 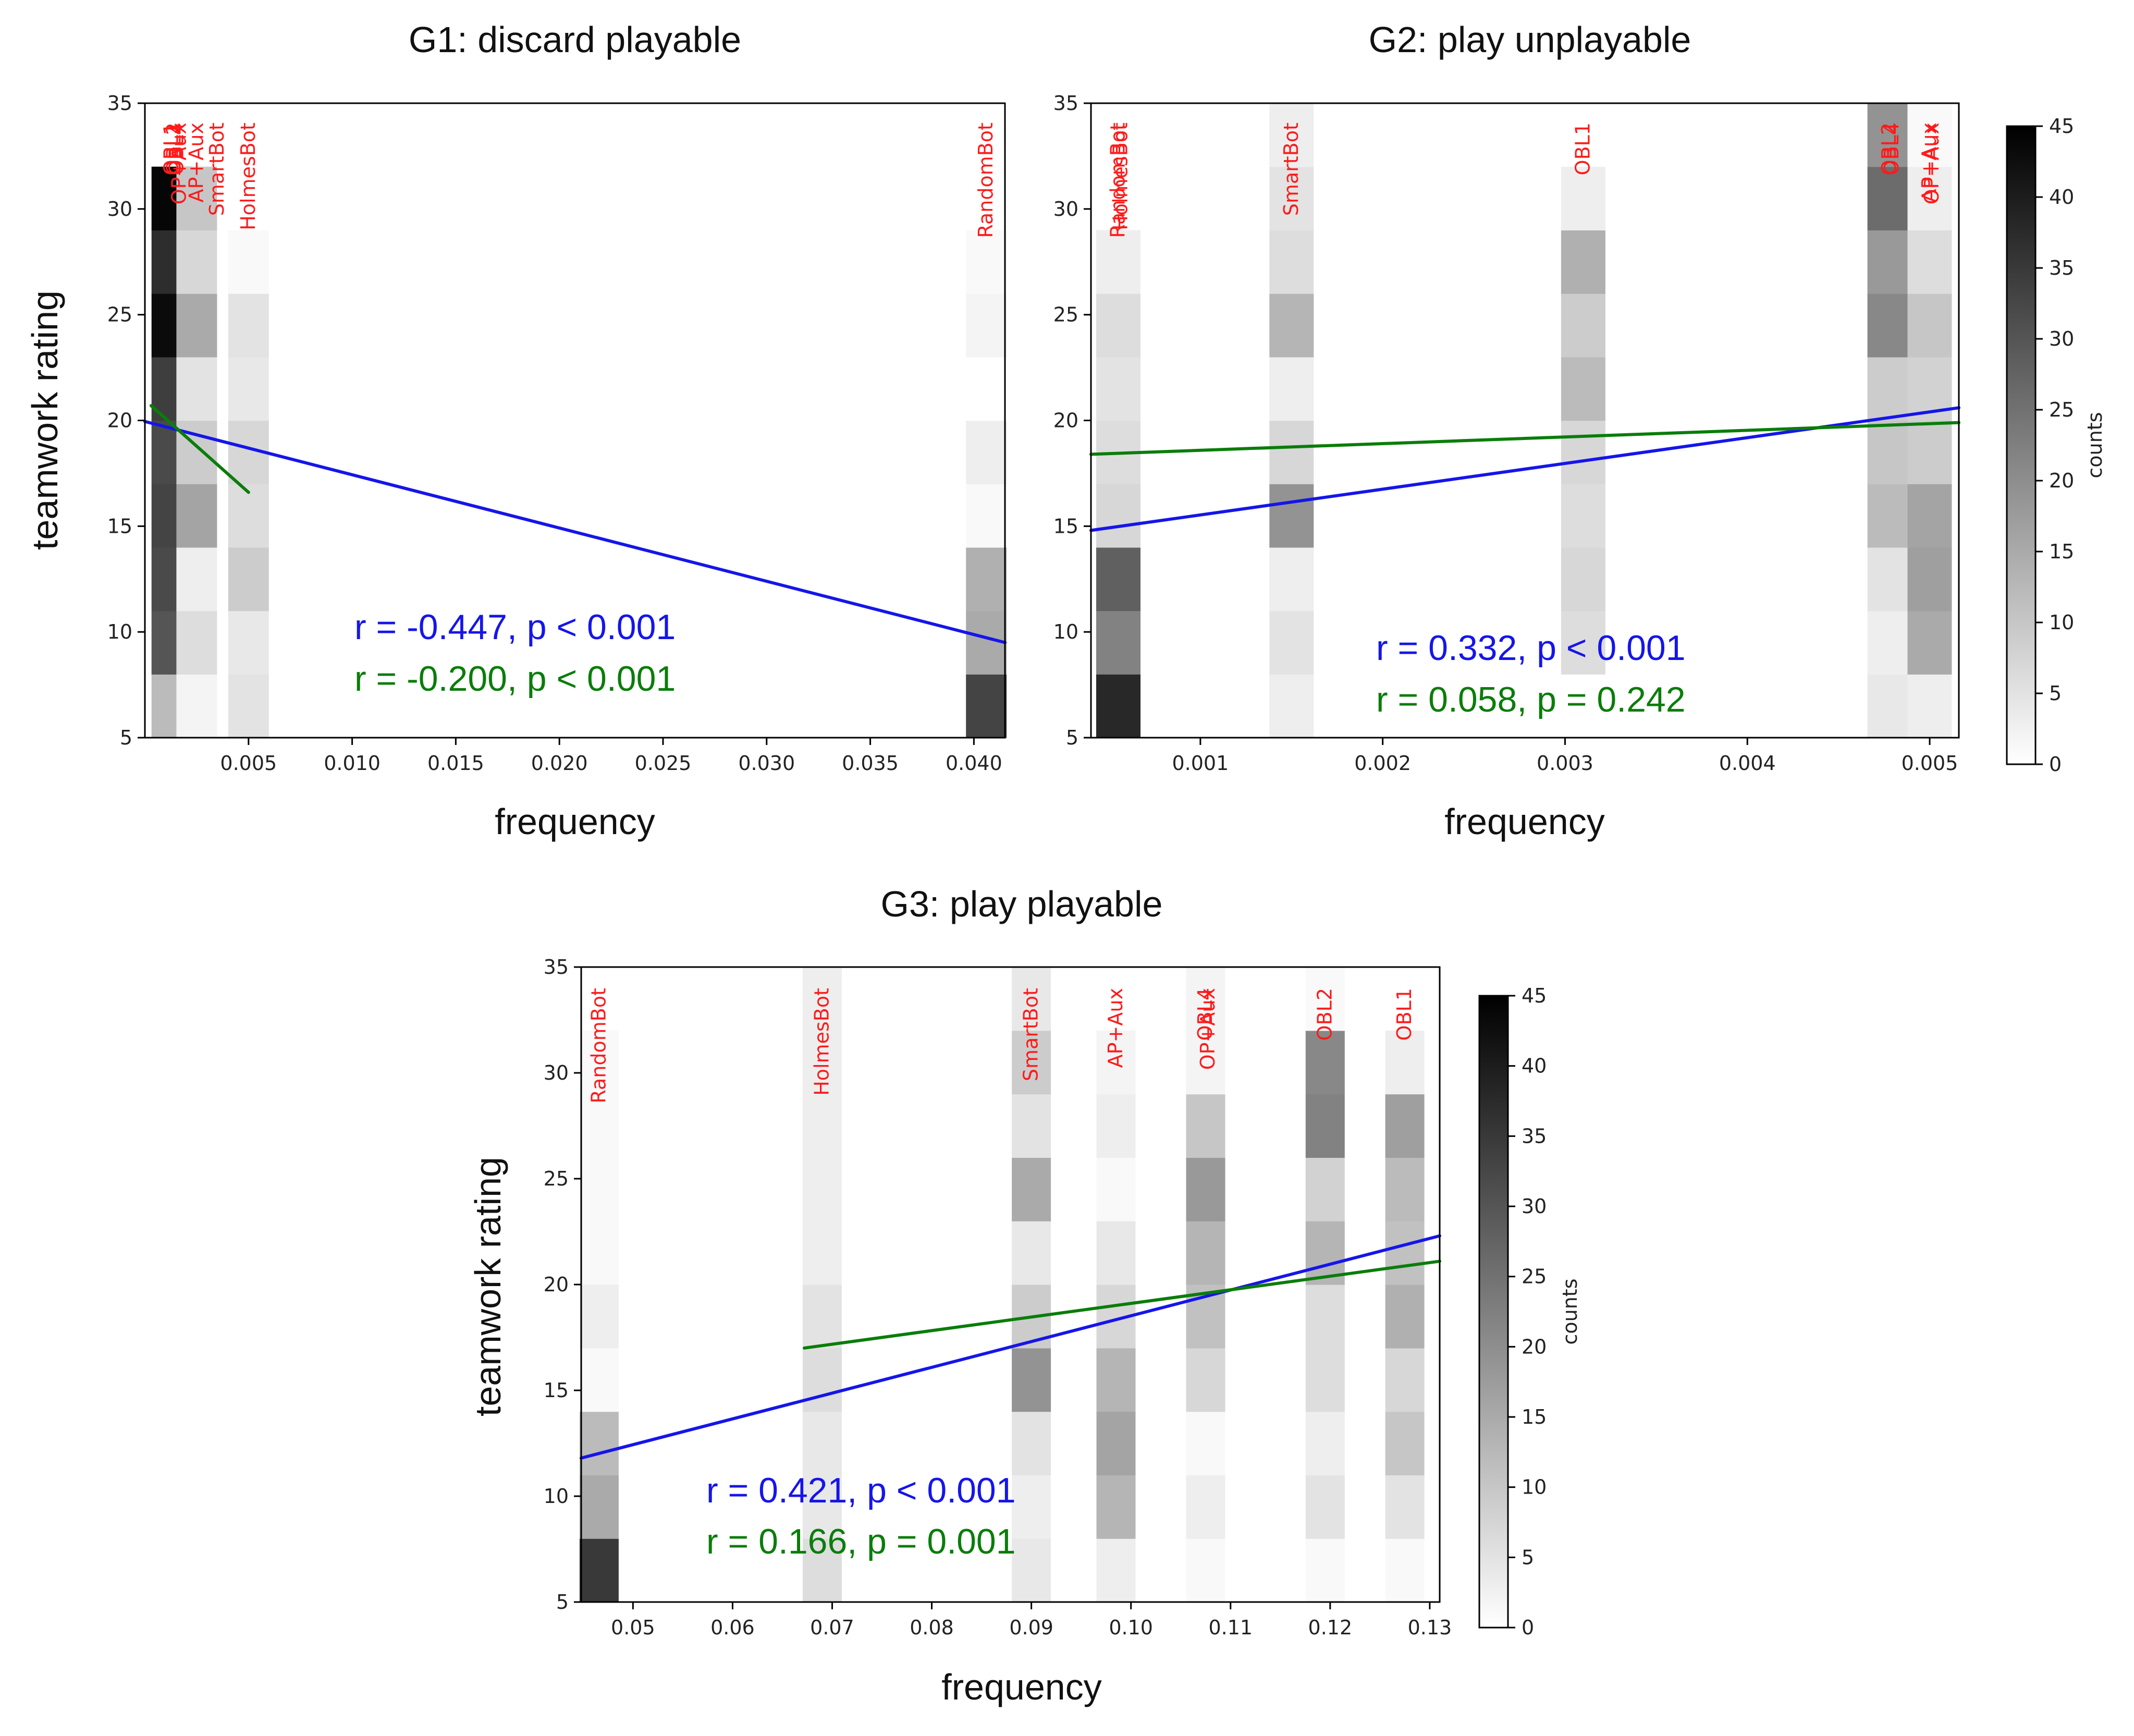 I want to click on x-axis-label-g2: frequency, so click(x=1524, y=822).